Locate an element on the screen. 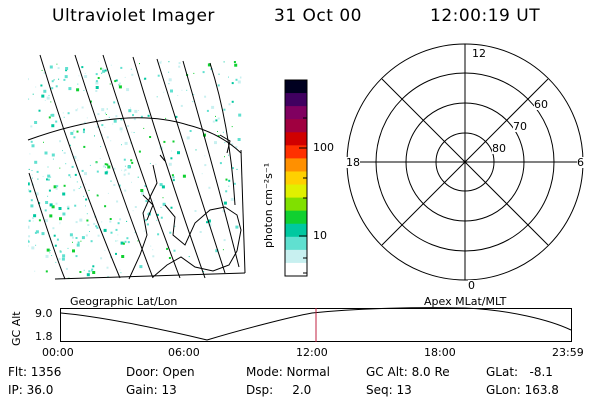  timeline-x-tick-1200: 12:00 is located at coordinates (312, 352).